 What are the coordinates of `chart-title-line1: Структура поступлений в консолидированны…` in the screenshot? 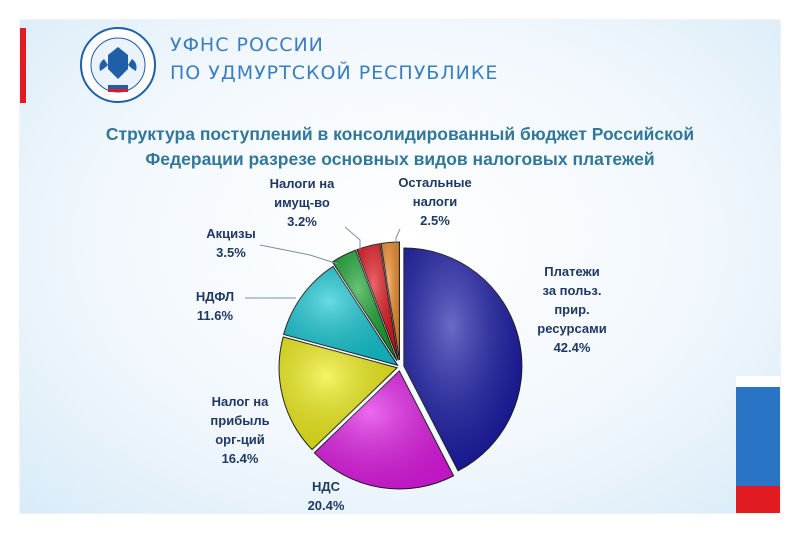 It's located at (400, 134).